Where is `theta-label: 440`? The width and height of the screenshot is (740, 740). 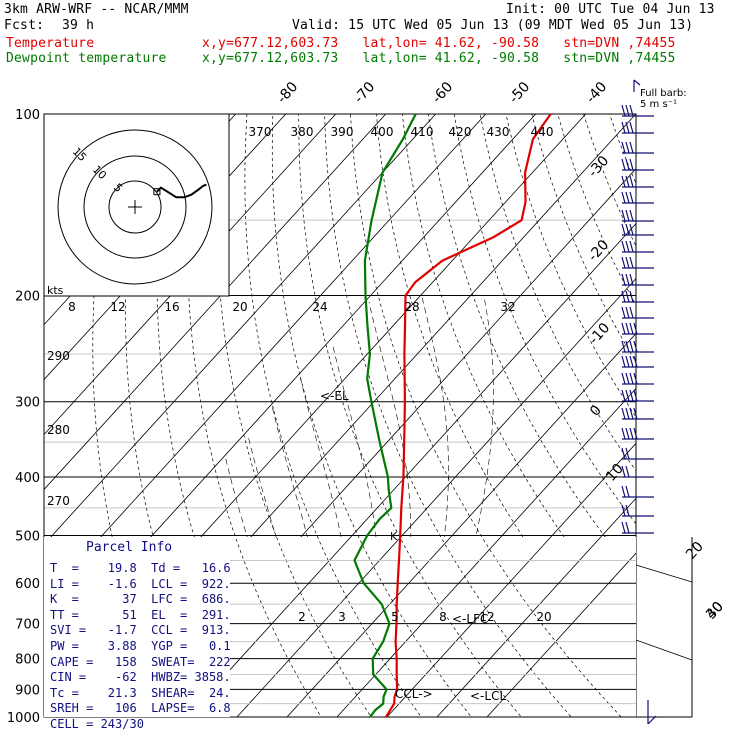
theta-label: 440 is located at coordinates (542, 132).